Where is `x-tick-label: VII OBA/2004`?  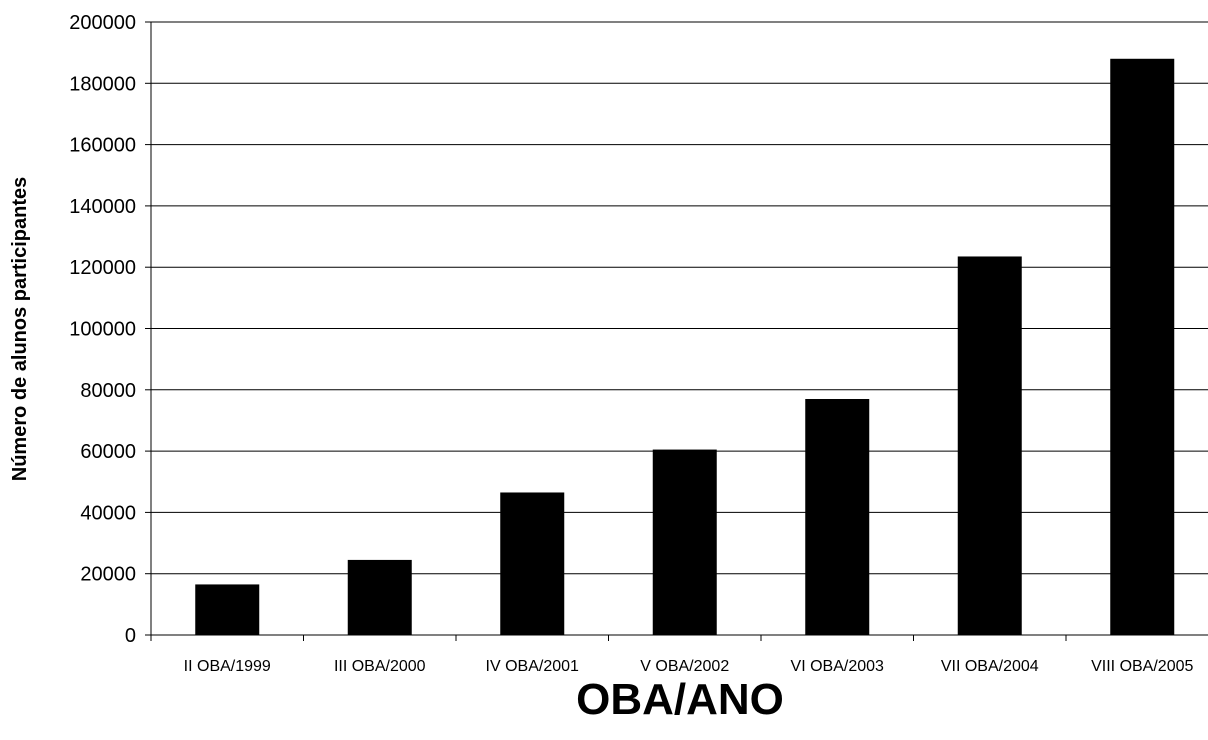
x-tick-label: VII OBA/2004 is located at coordinates (990, 666).